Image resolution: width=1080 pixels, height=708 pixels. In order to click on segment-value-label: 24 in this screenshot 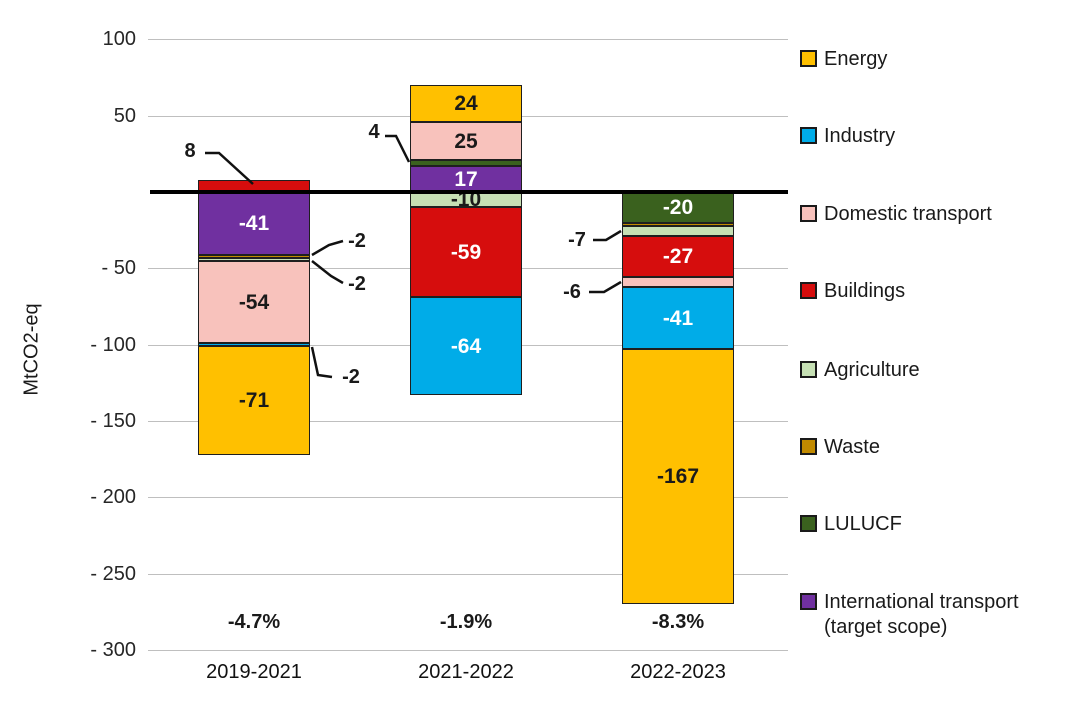, I will do `click(466, 103)`.